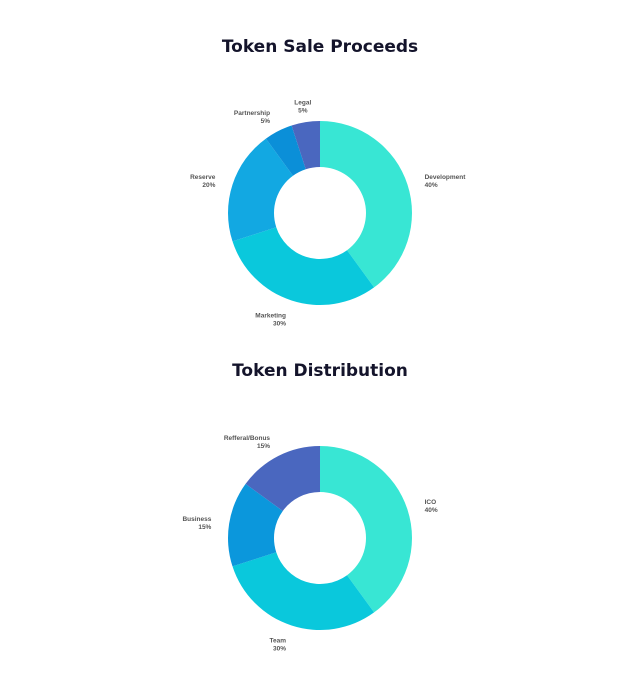 The width and height of the screenshot is (640, 693). What do you see at coordinates (320, 47) in the screenshot?
I see `chart-title: Token Sale Proceeds` at bounding box center [320, 47].